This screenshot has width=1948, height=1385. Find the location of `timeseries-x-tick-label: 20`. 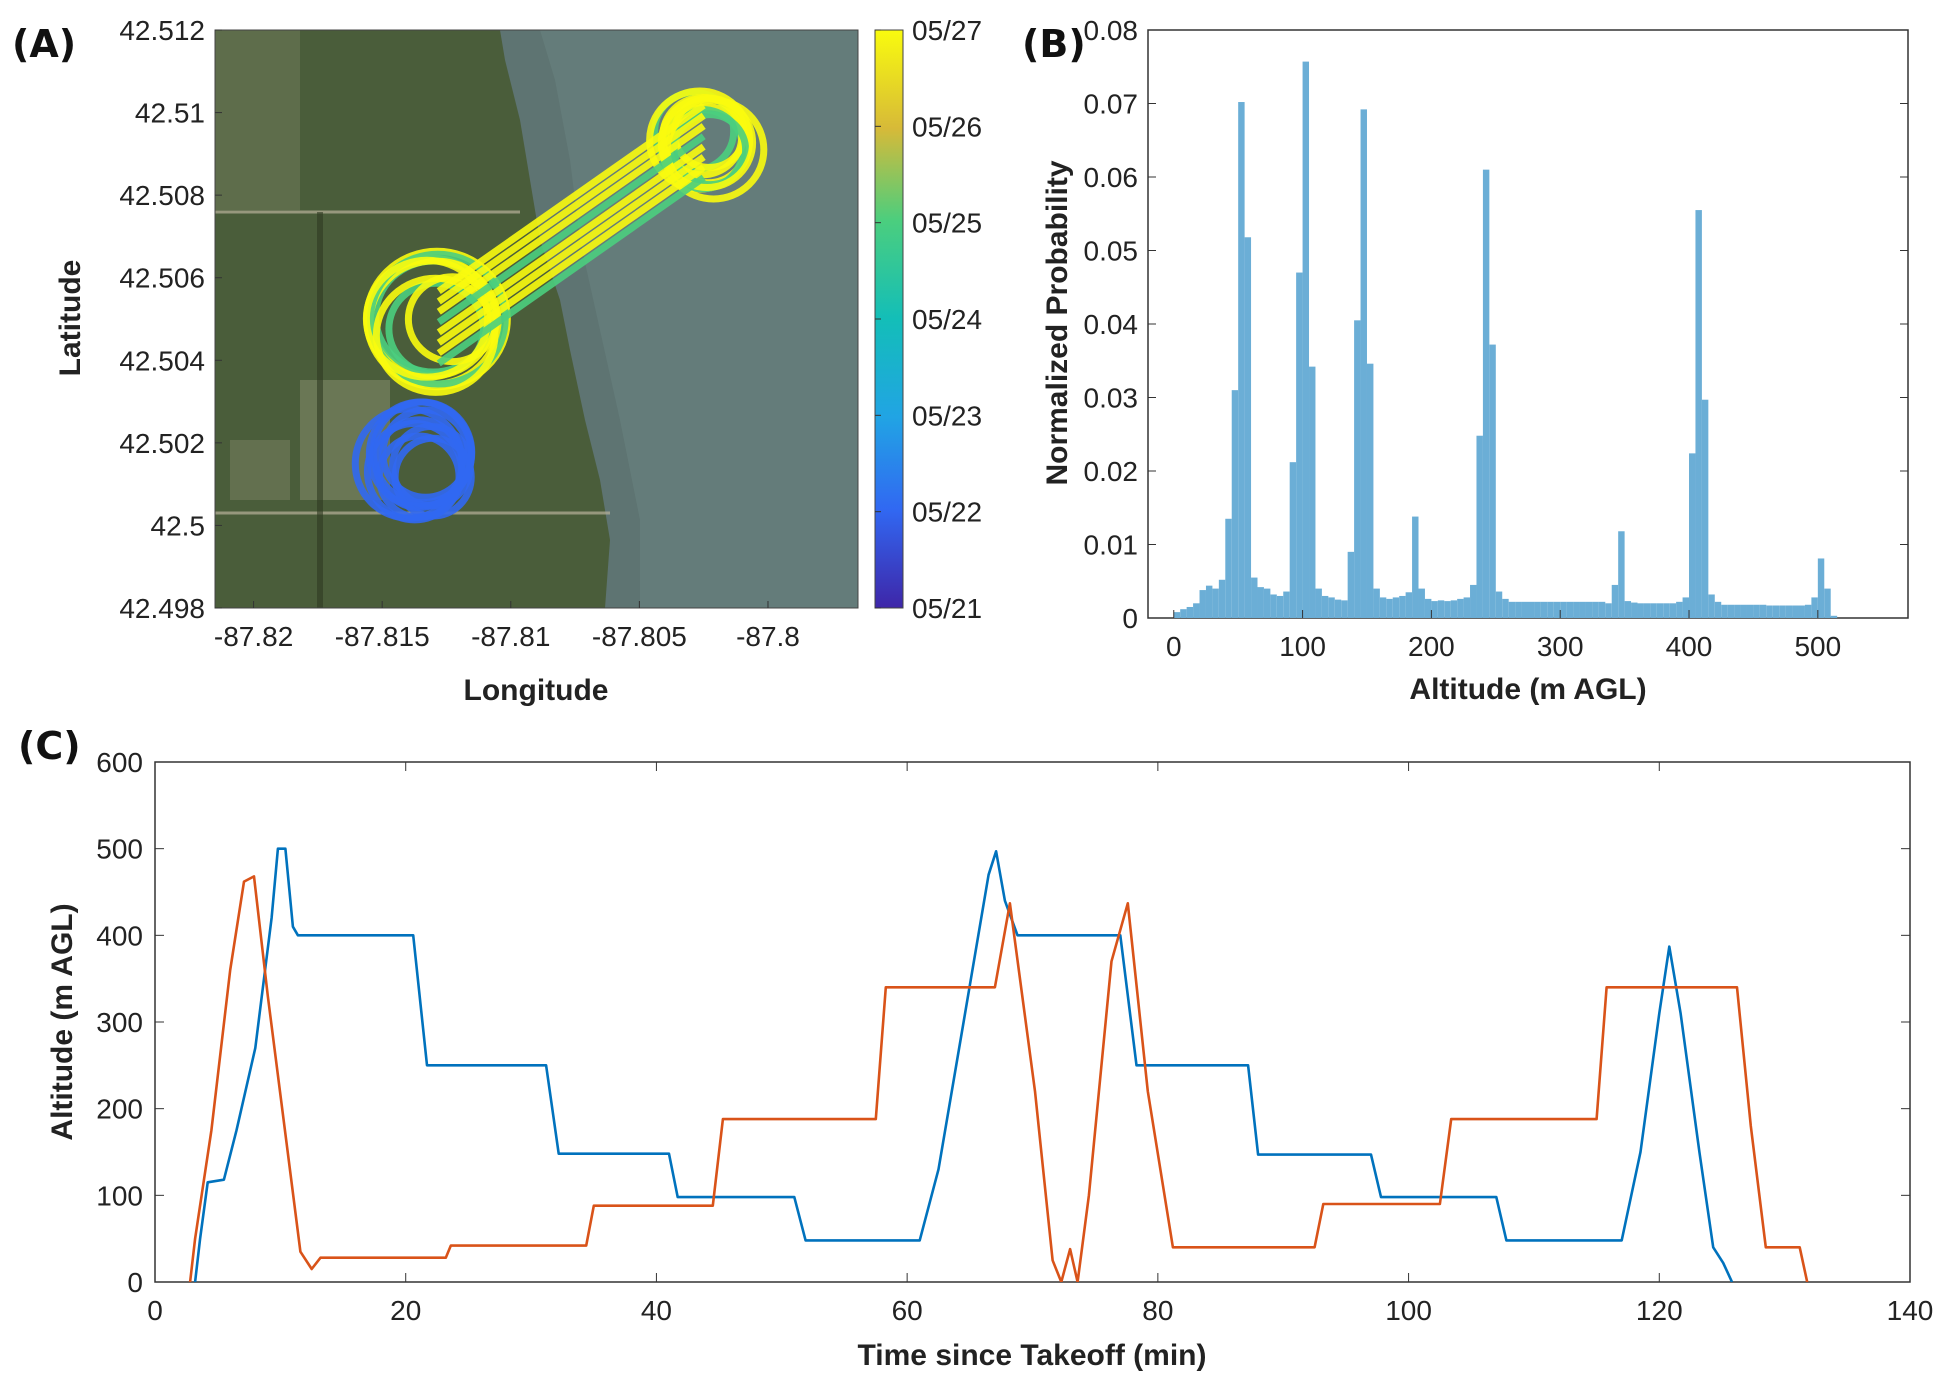

timeseries-x-tick-label: 20 is located at coordinates (405, 1310).